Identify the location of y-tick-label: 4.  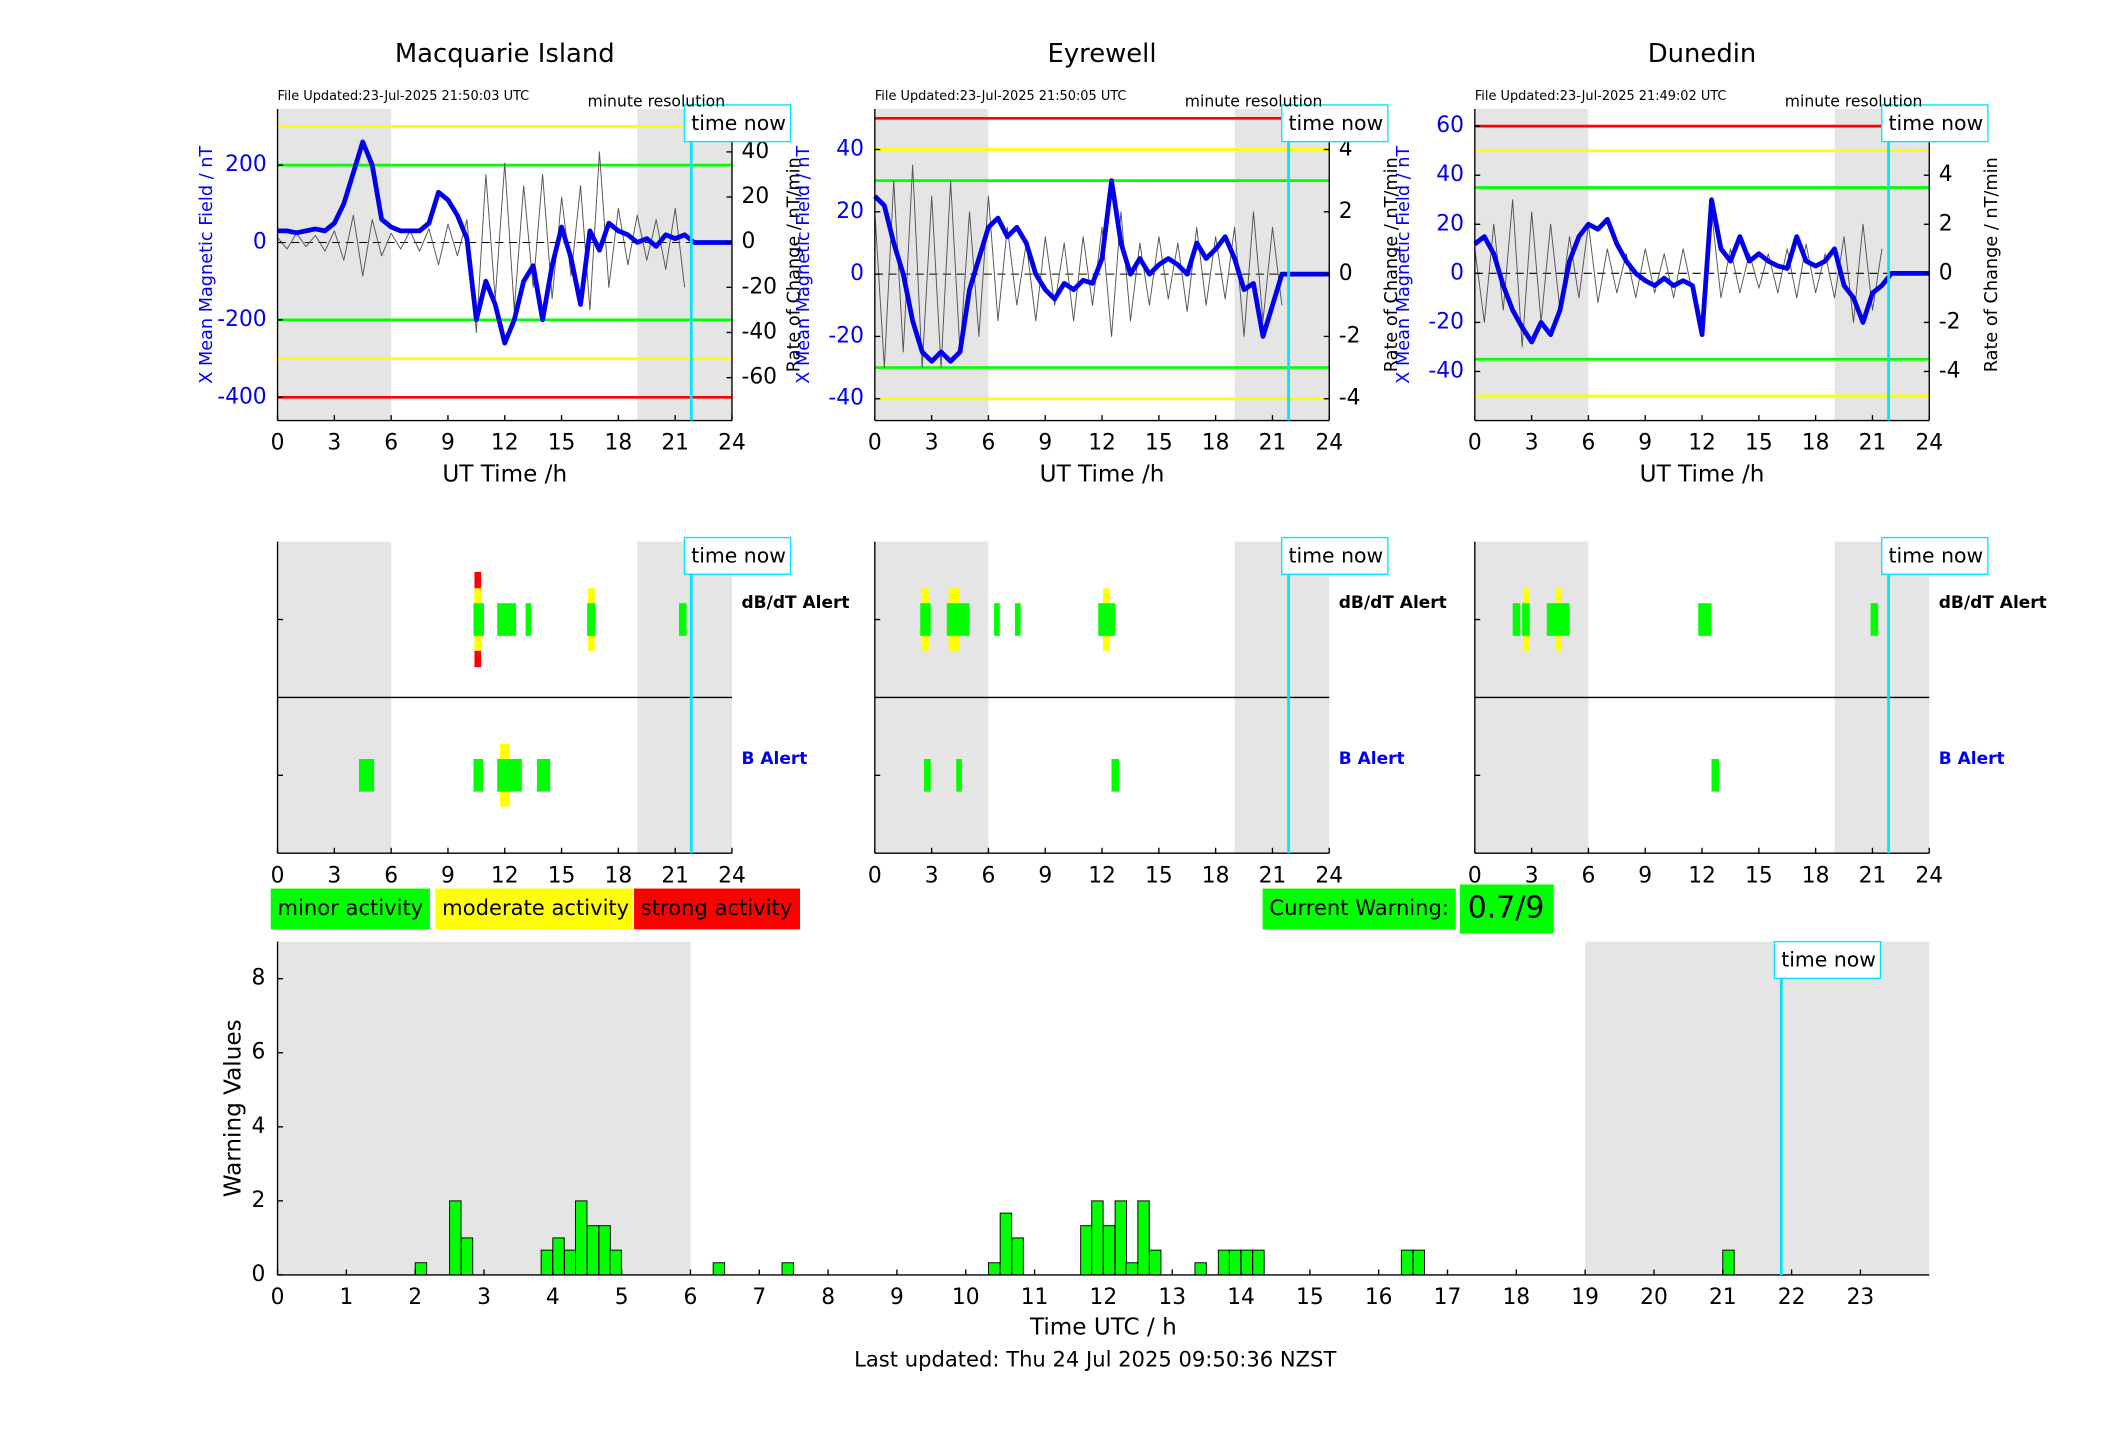
(258, 1126).